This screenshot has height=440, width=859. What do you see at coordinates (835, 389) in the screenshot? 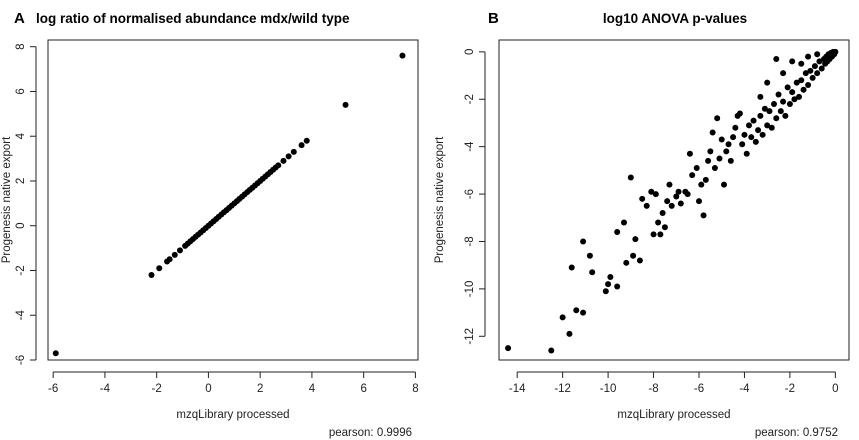
I see `x-tick-label: 0` at bounding box center [835, 389].